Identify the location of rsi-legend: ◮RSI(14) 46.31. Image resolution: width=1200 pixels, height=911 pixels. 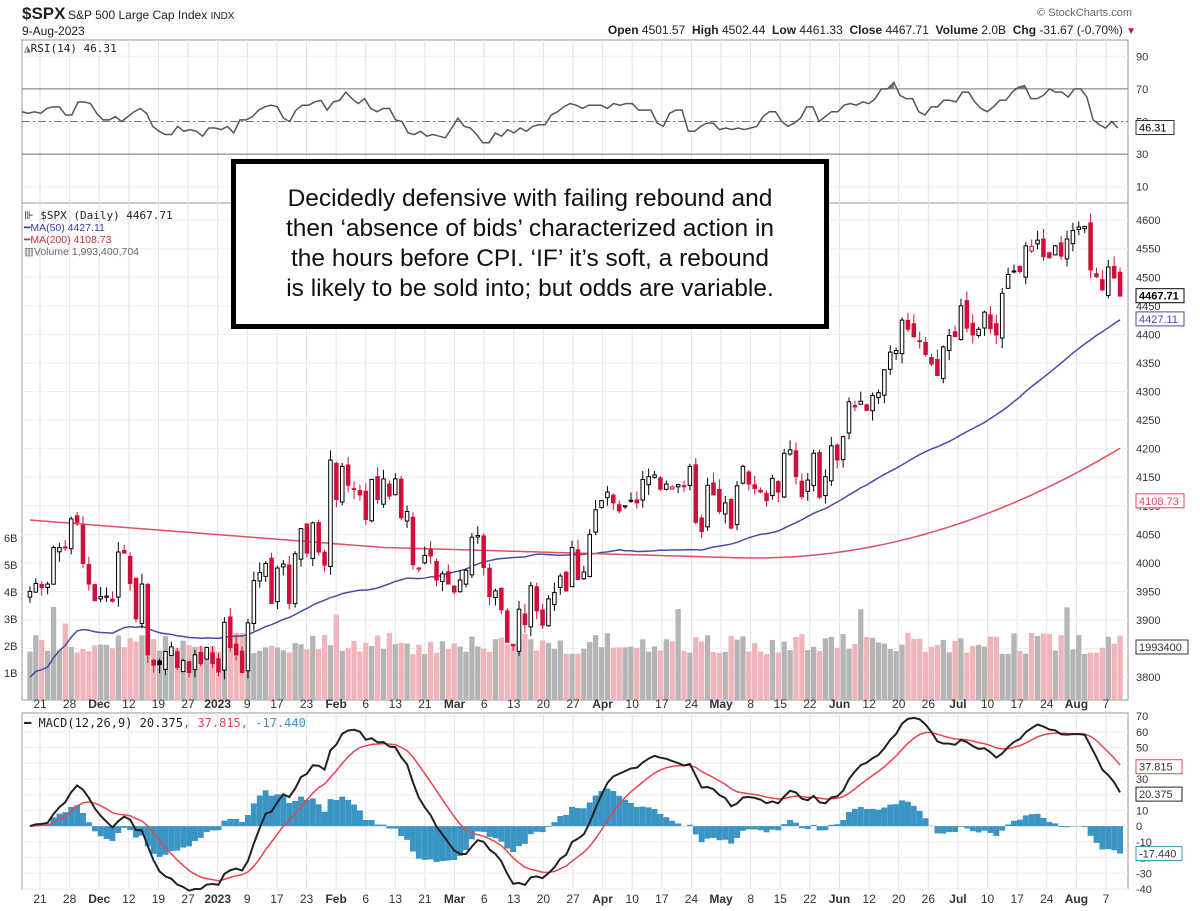
(70, 49).